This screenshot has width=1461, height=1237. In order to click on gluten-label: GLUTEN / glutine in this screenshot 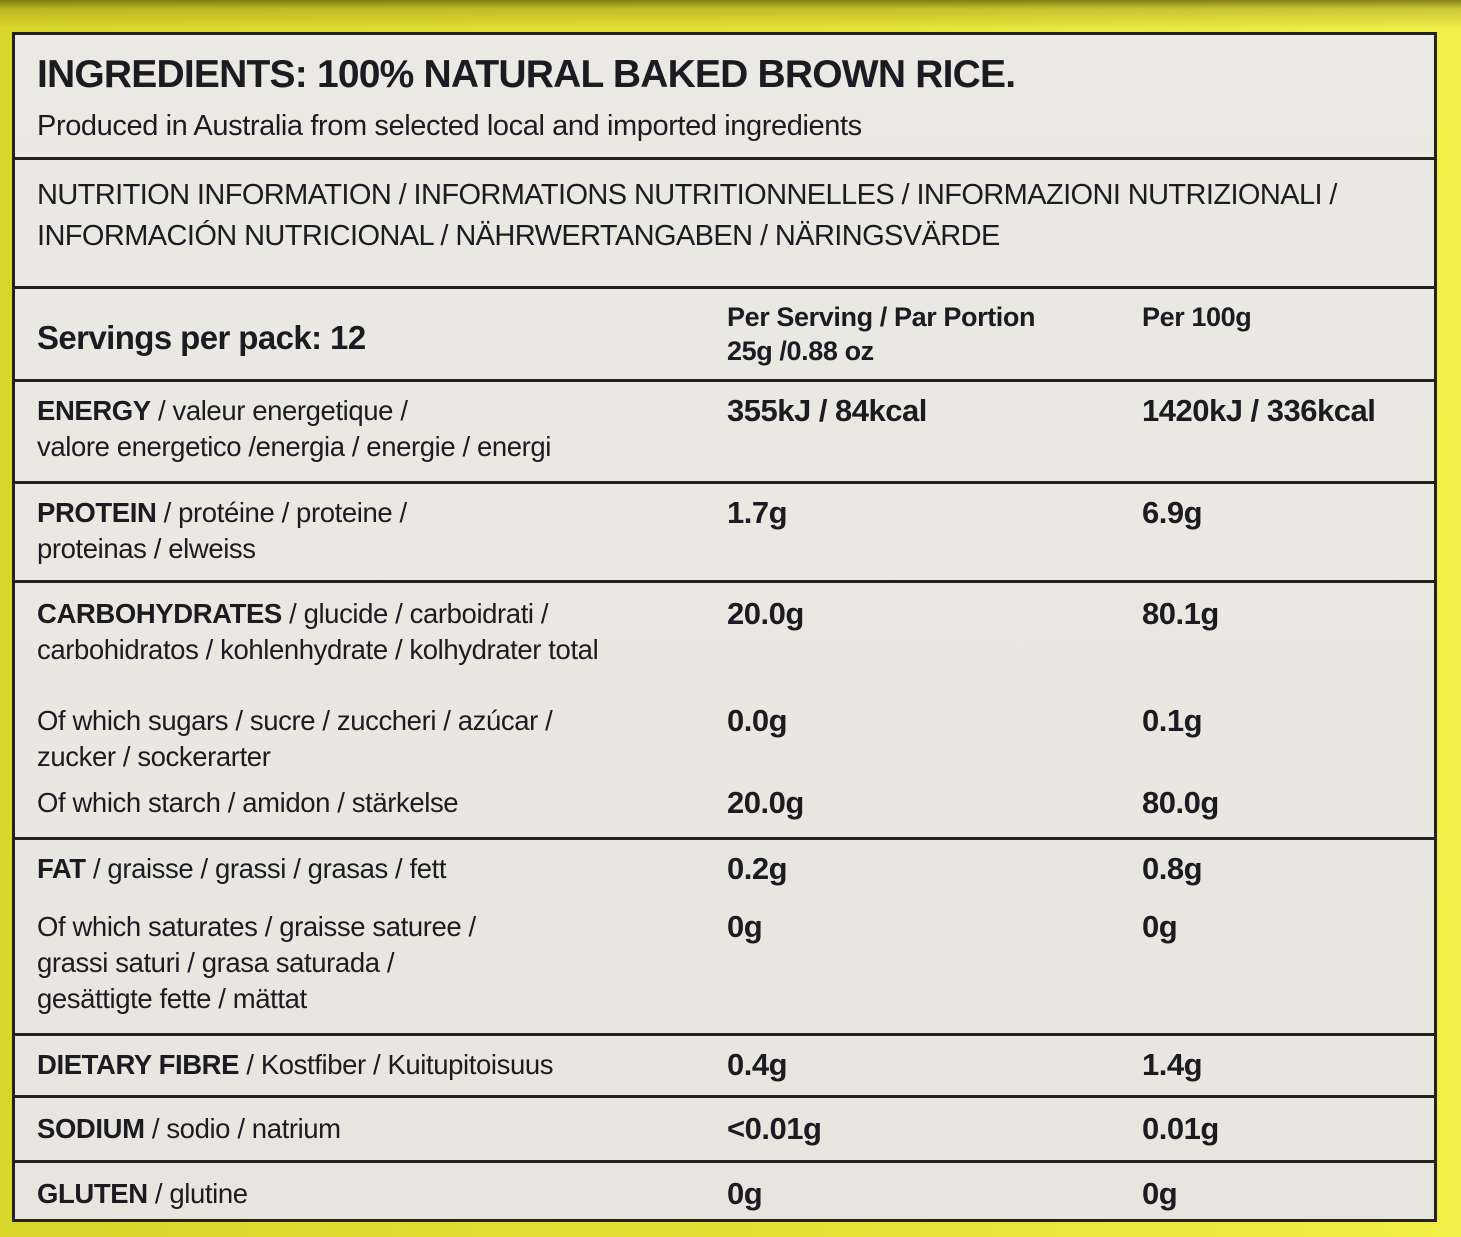, I will do `click(142, 1193)`.